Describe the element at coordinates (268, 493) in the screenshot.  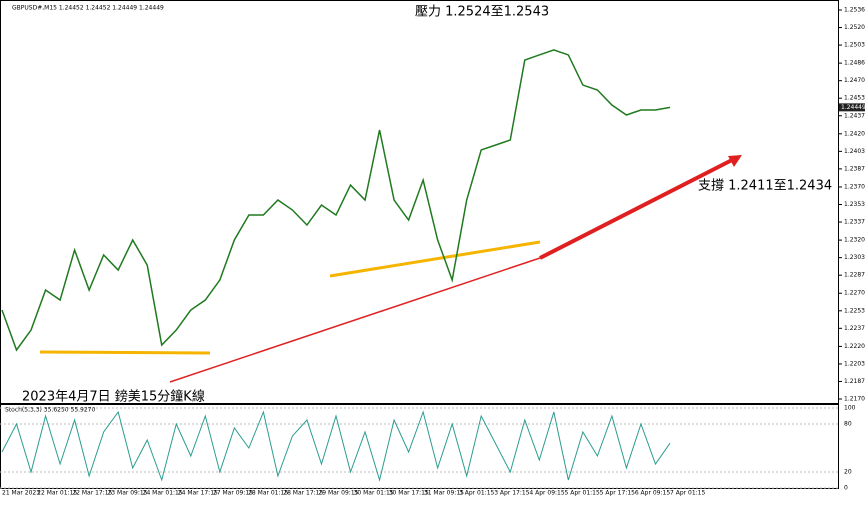
I see `x-tick-label: 28 Mar 01:15` at that location.